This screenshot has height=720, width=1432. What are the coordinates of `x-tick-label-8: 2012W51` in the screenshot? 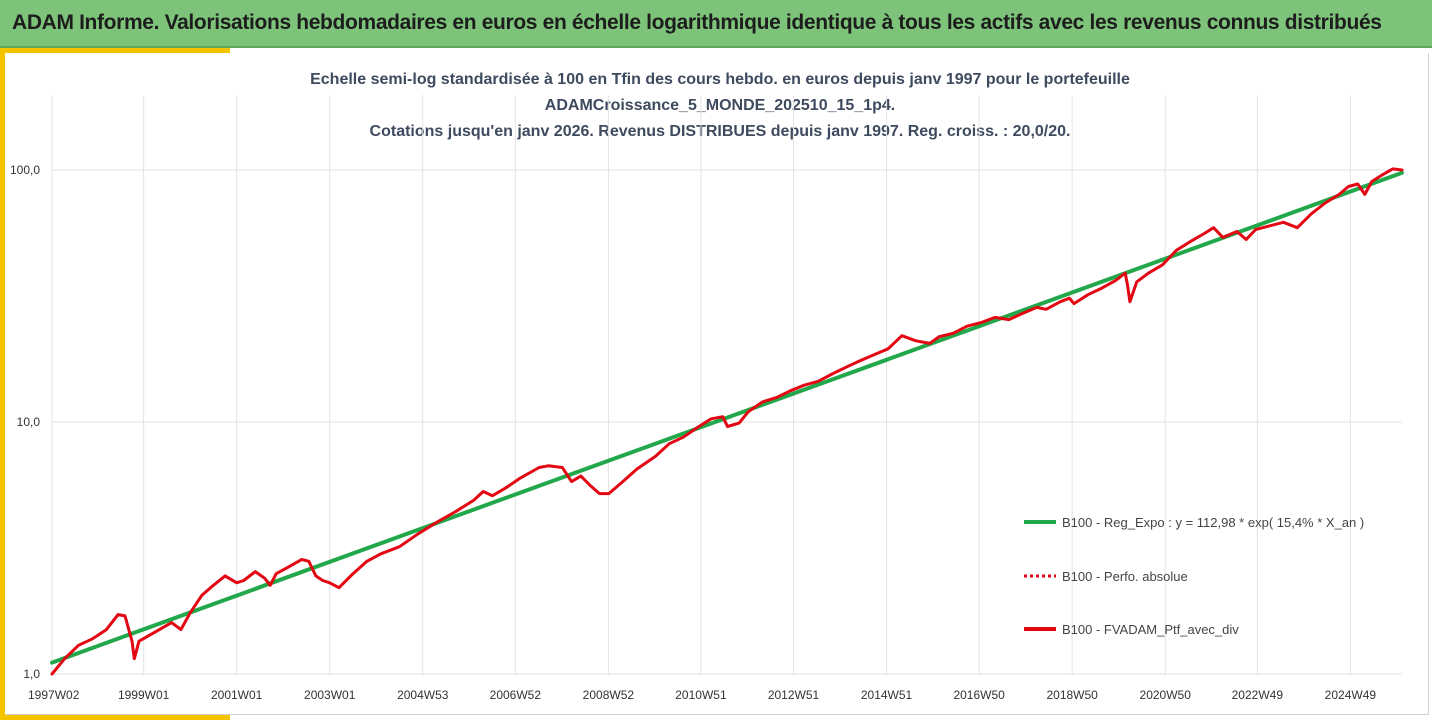 It's located at (794, 695).